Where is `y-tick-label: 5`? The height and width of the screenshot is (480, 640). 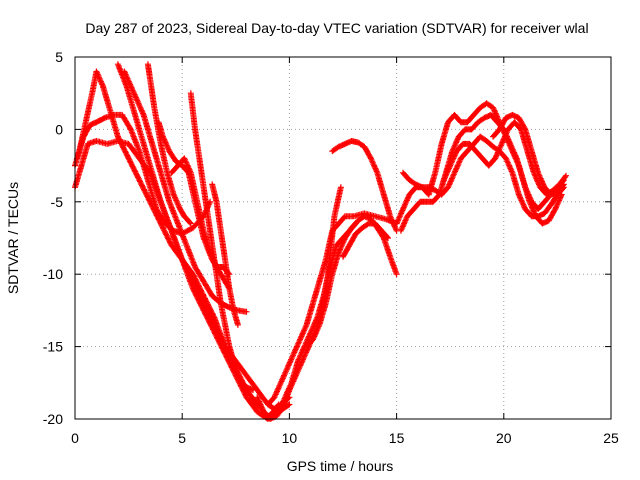 y-tick-label: 5 is located at coordinates (59, 57).